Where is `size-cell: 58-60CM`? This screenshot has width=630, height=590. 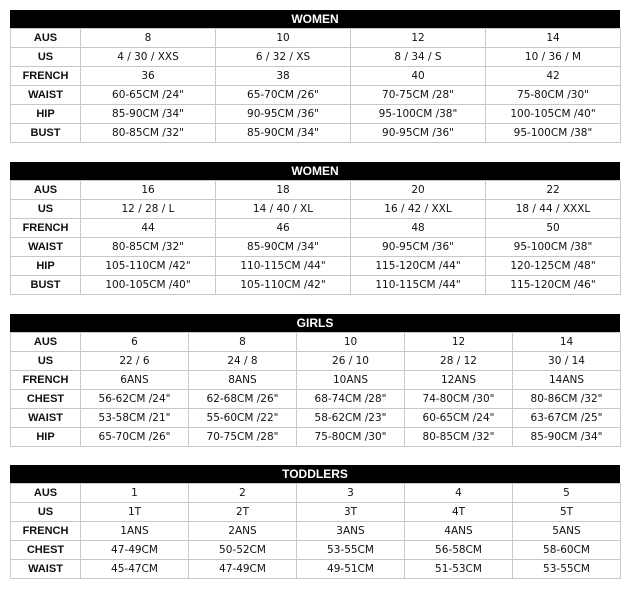 size-cell: 58-60CM is located at coordinates (566, 550).